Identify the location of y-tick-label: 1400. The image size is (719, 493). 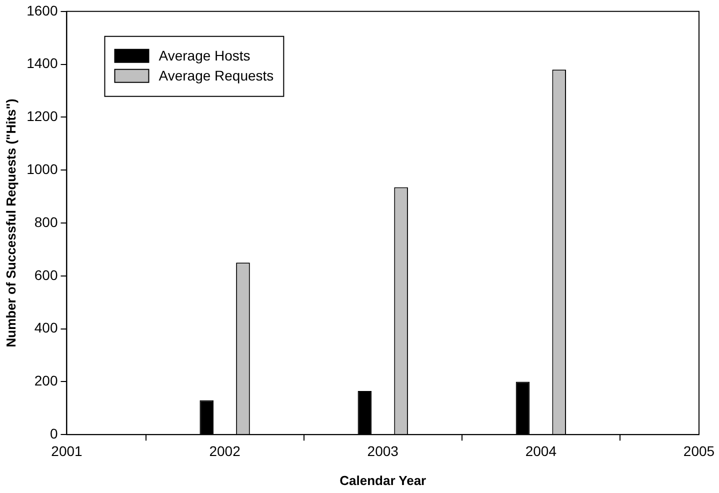
(42, 63).